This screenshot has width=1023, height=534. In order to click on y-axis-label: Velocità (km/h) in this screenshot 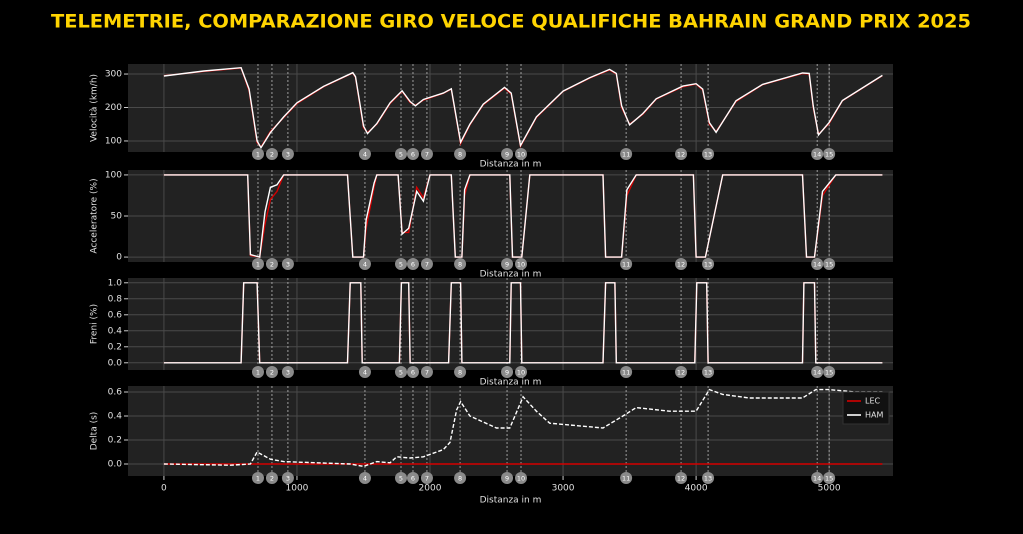, I will do `click(95, 108)`.